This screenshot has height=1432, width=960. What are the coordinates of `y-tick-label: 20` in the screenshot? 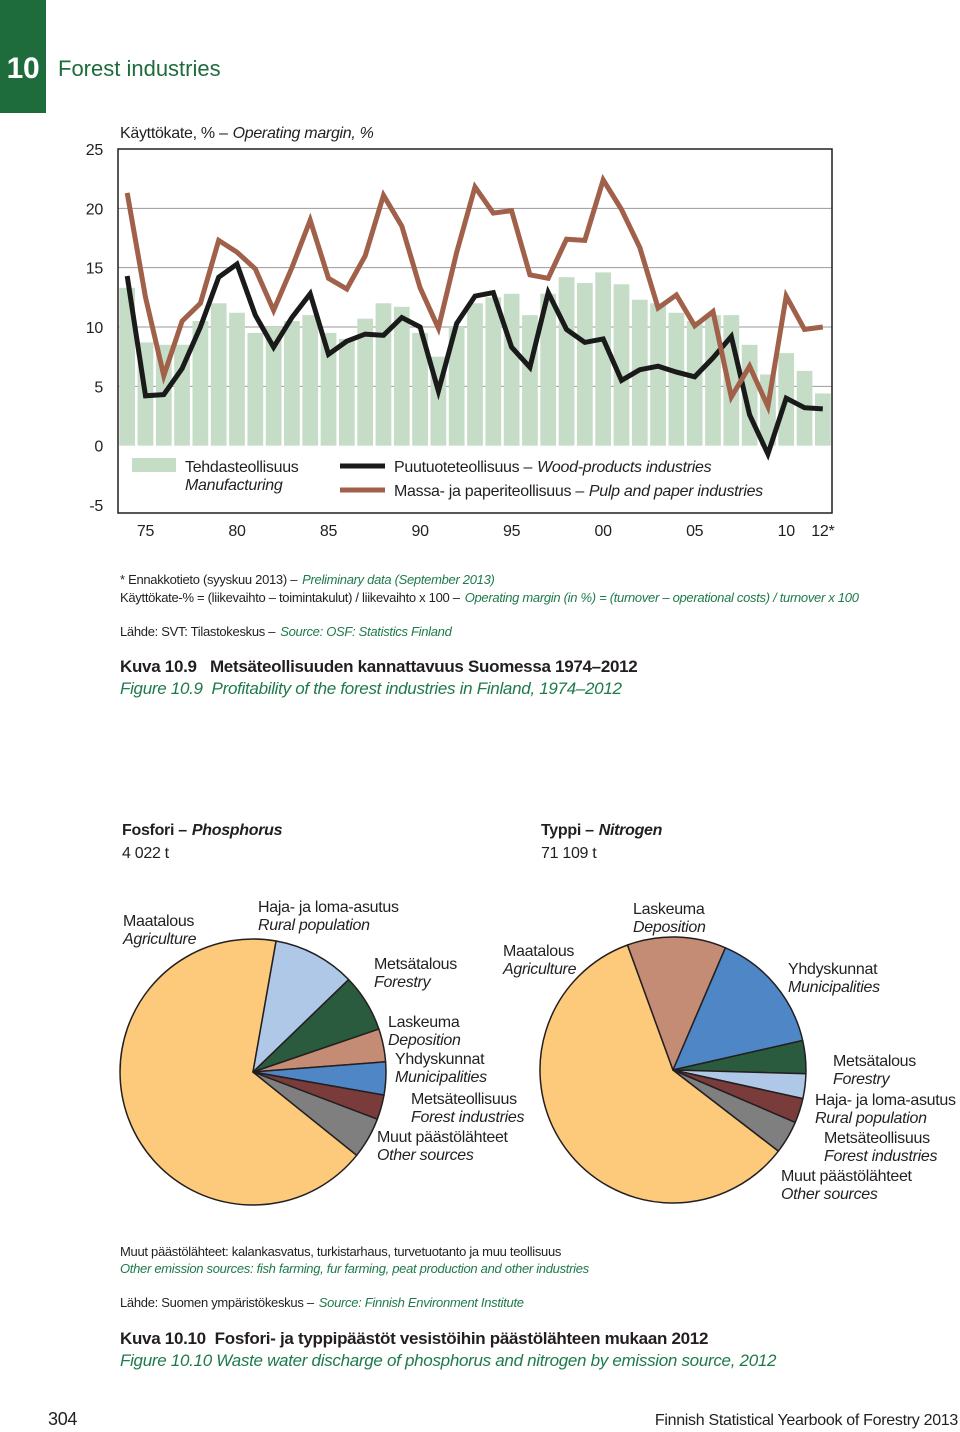 It's located at (95, 209).